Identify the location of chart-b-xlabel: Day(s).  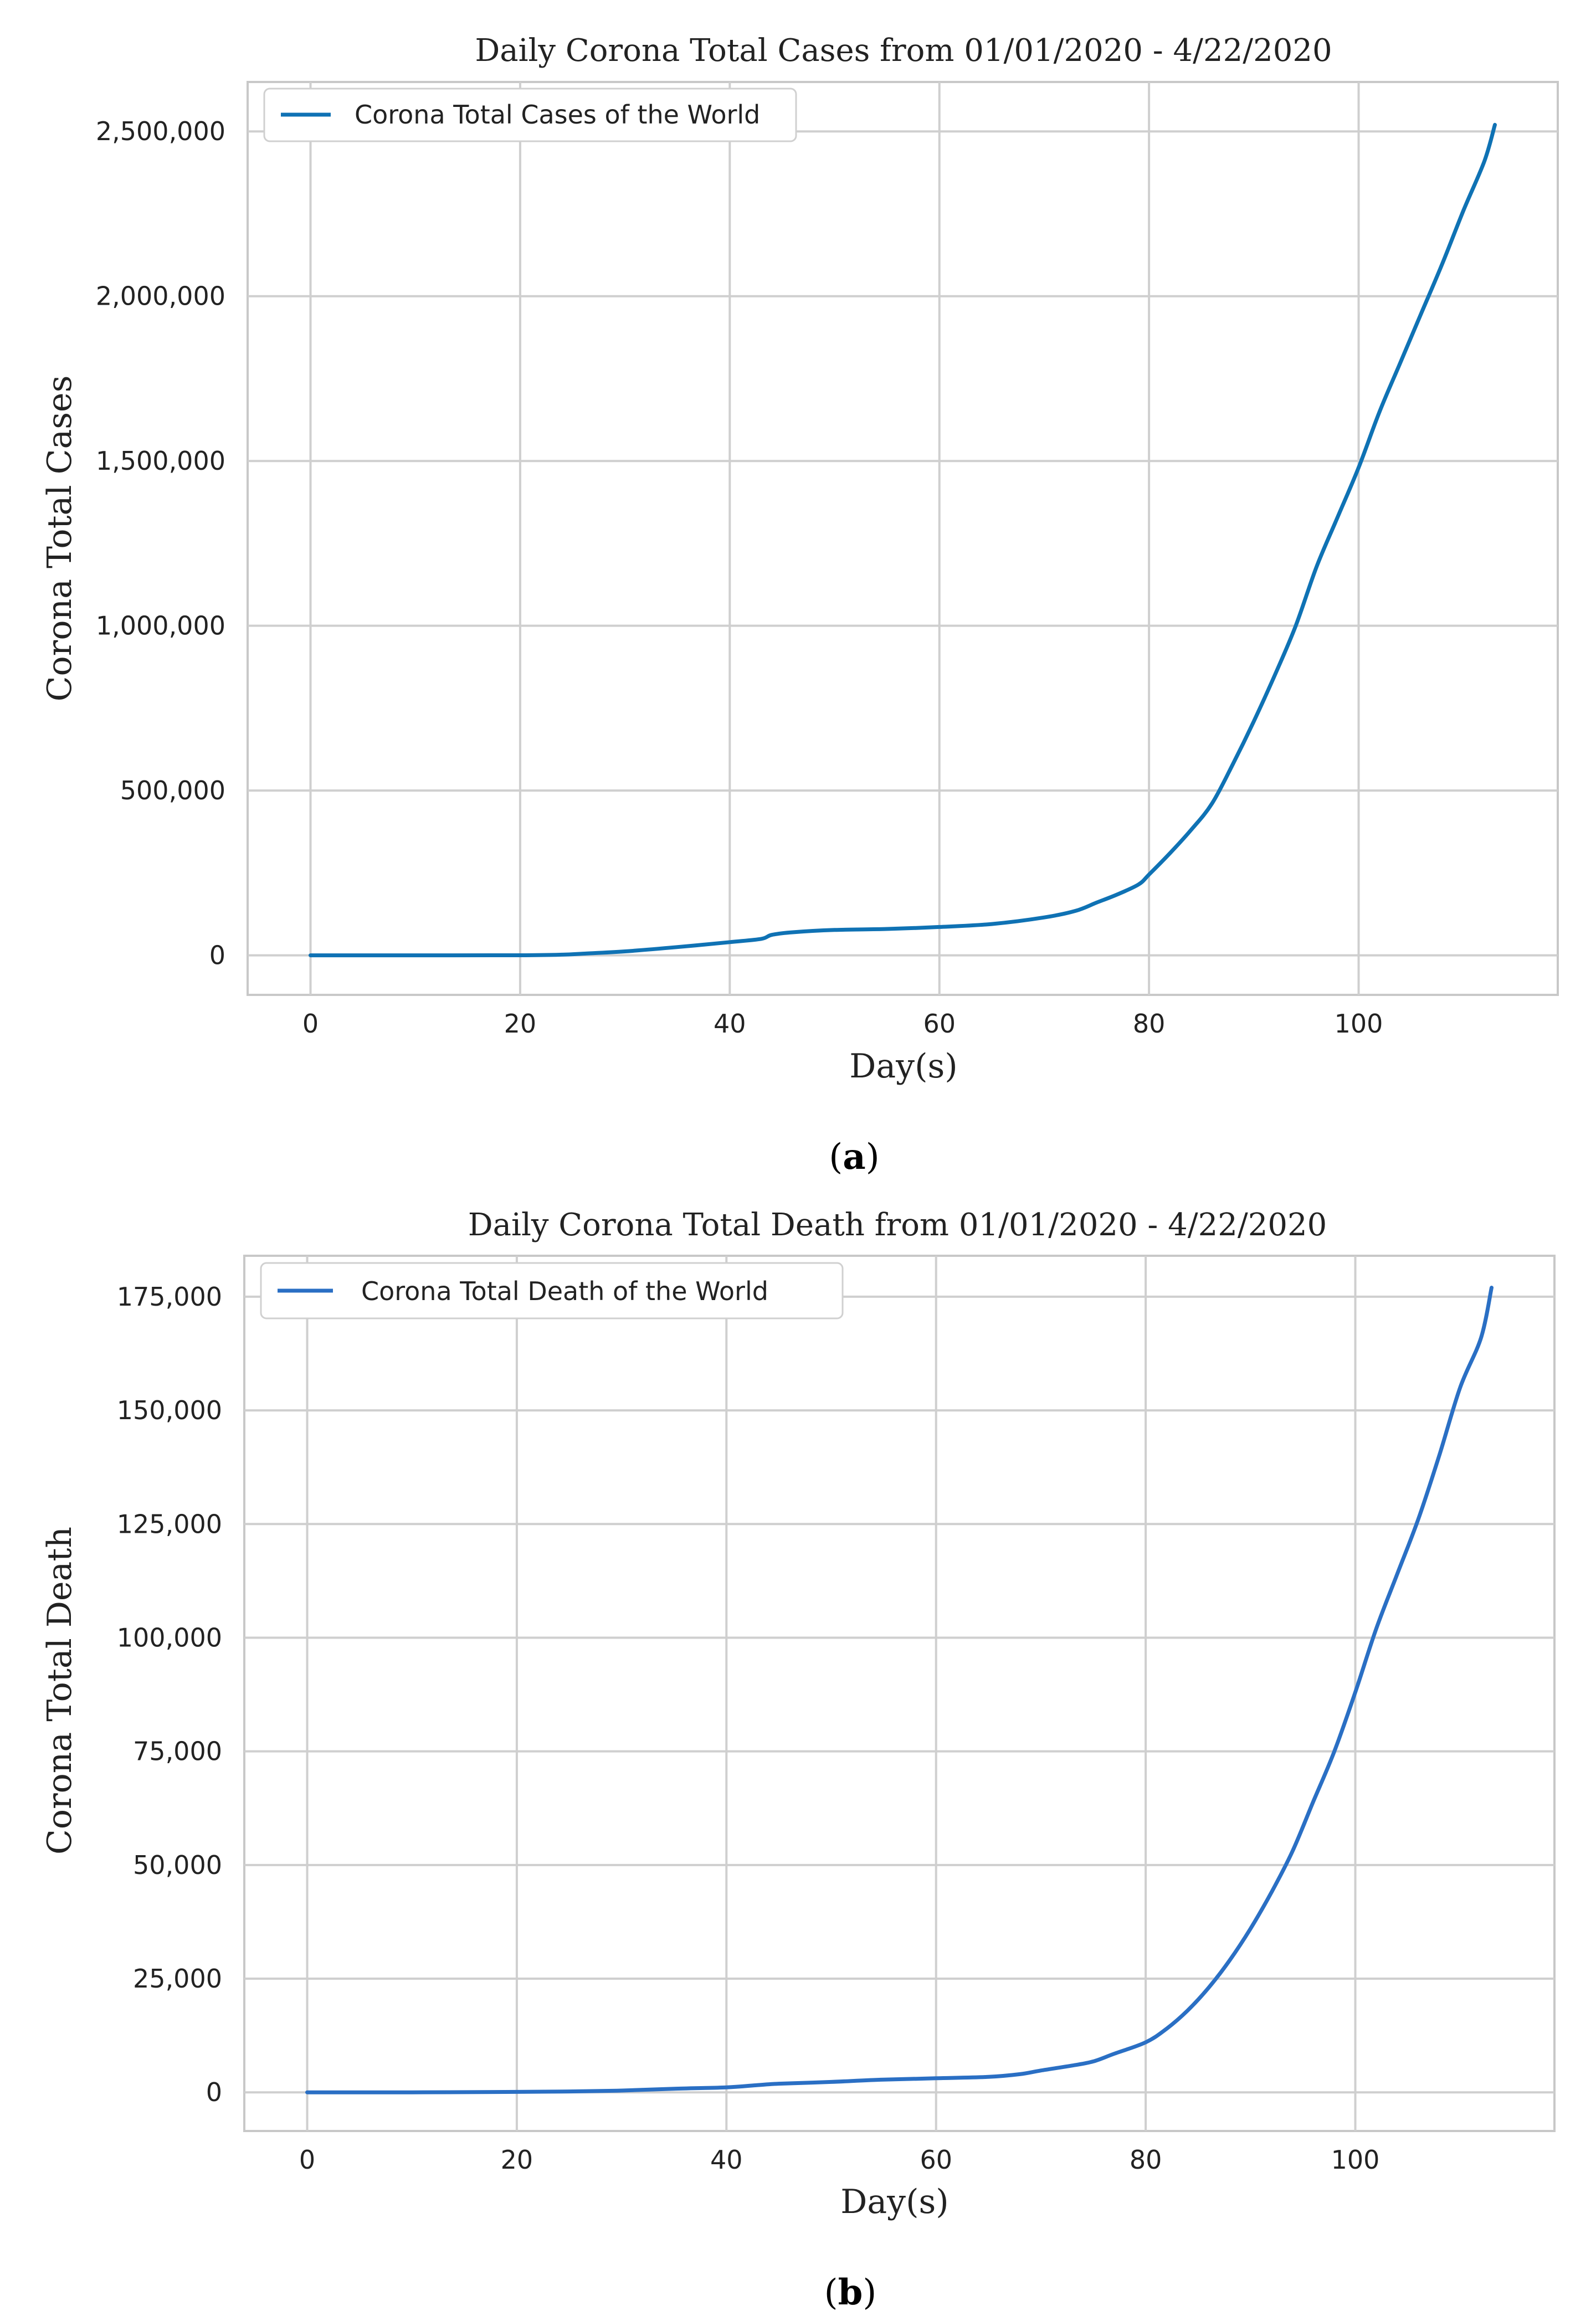
(894, 2202).